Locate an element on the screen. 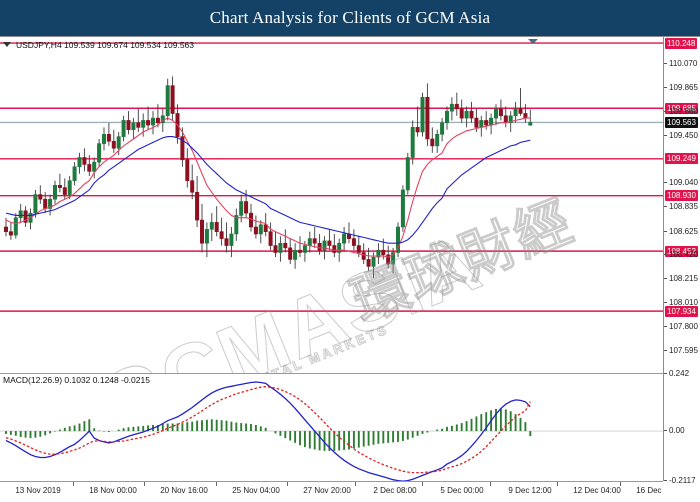 The width and height of the screenshot is (700, 502). time-tick-label: 20 Nov 16:00 is located at coordinates (184, 490).